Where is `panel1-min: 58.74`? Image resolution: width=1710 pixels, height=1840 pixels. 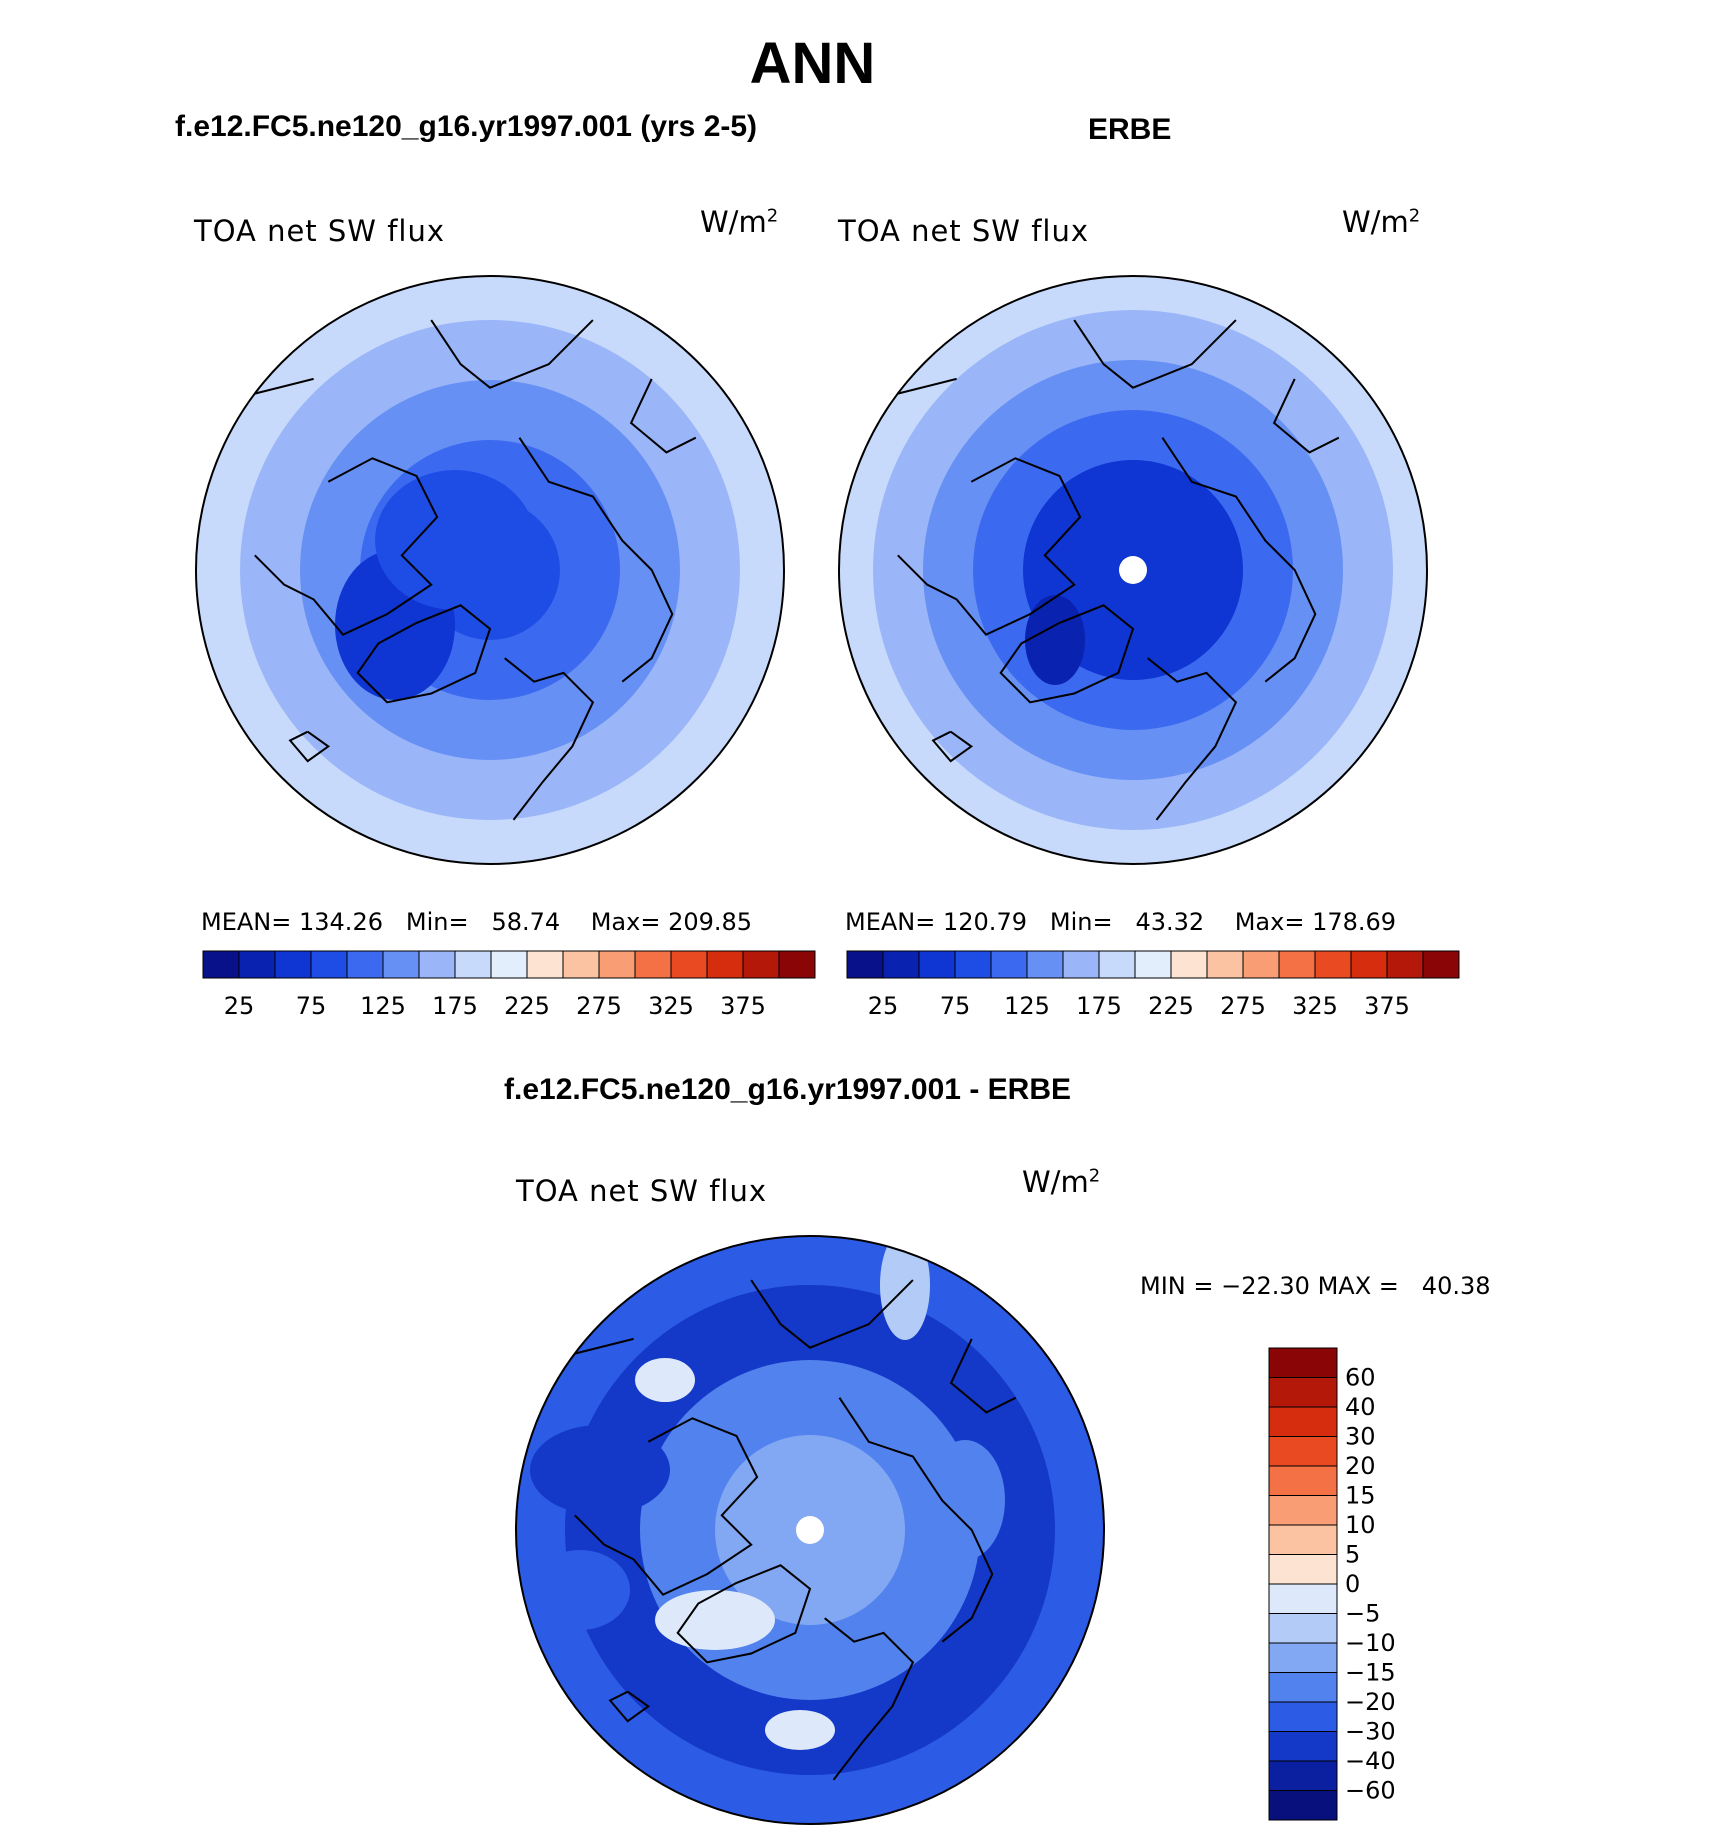 panel1-min: 58.74 is located at coordinates (526, 922).